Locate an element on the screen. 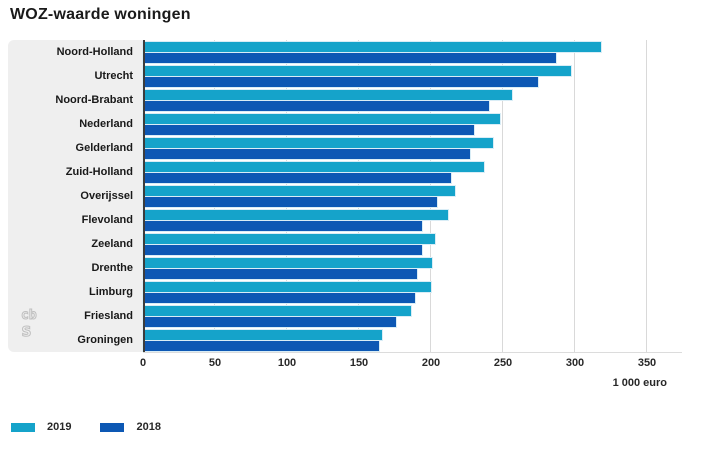  legend-swatch-2019-icon is located at coordinates (23, 427).